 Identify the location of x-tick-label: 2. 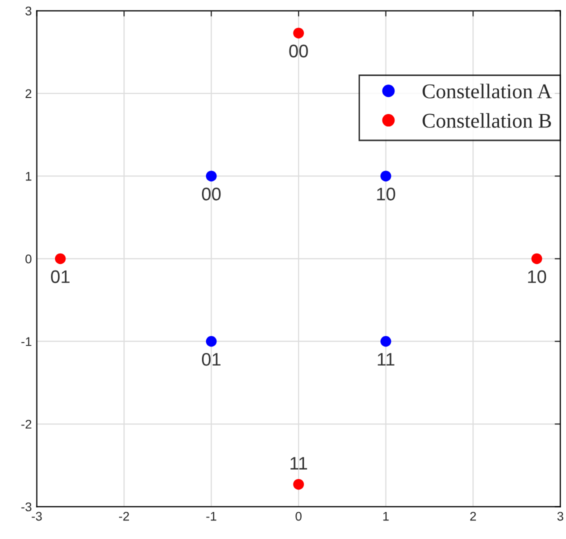
(473, 516).